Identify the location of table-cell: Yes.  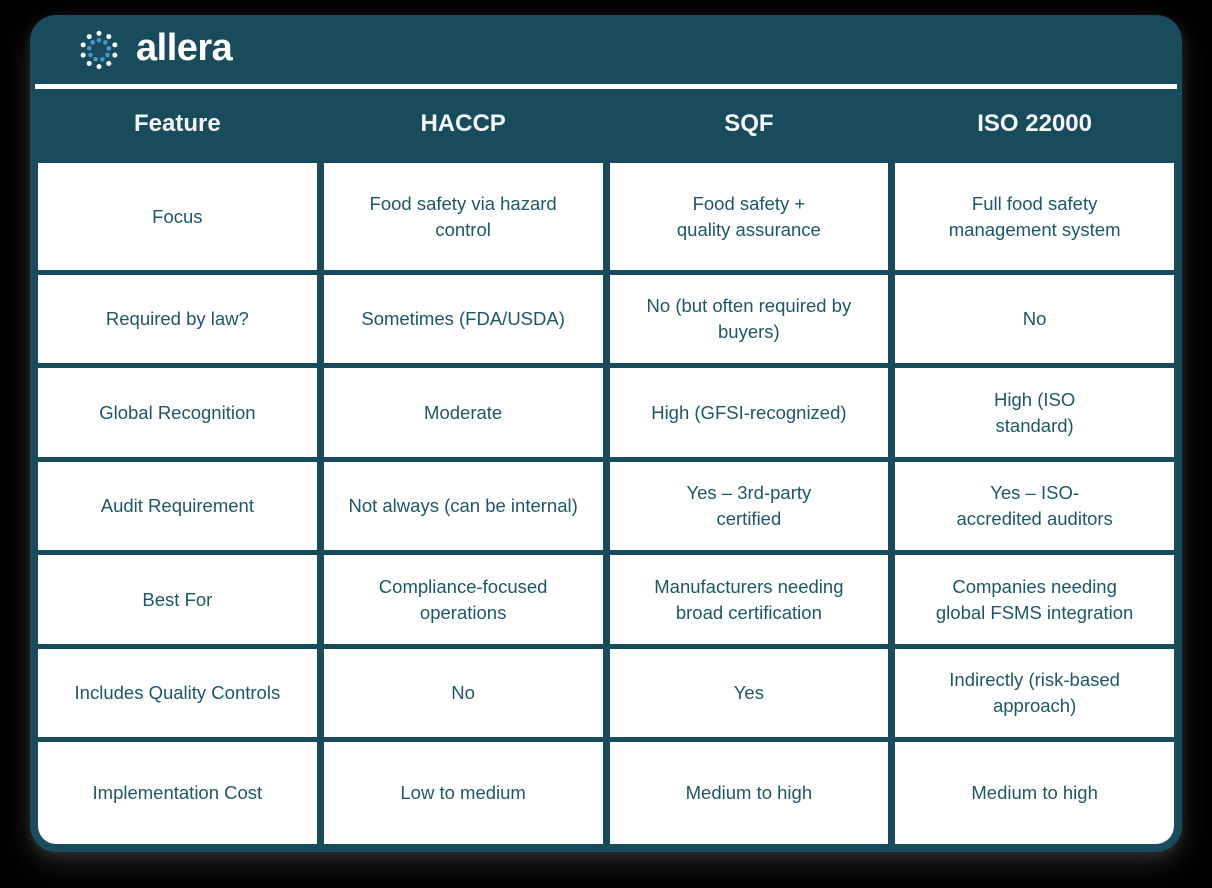
(749, 693).